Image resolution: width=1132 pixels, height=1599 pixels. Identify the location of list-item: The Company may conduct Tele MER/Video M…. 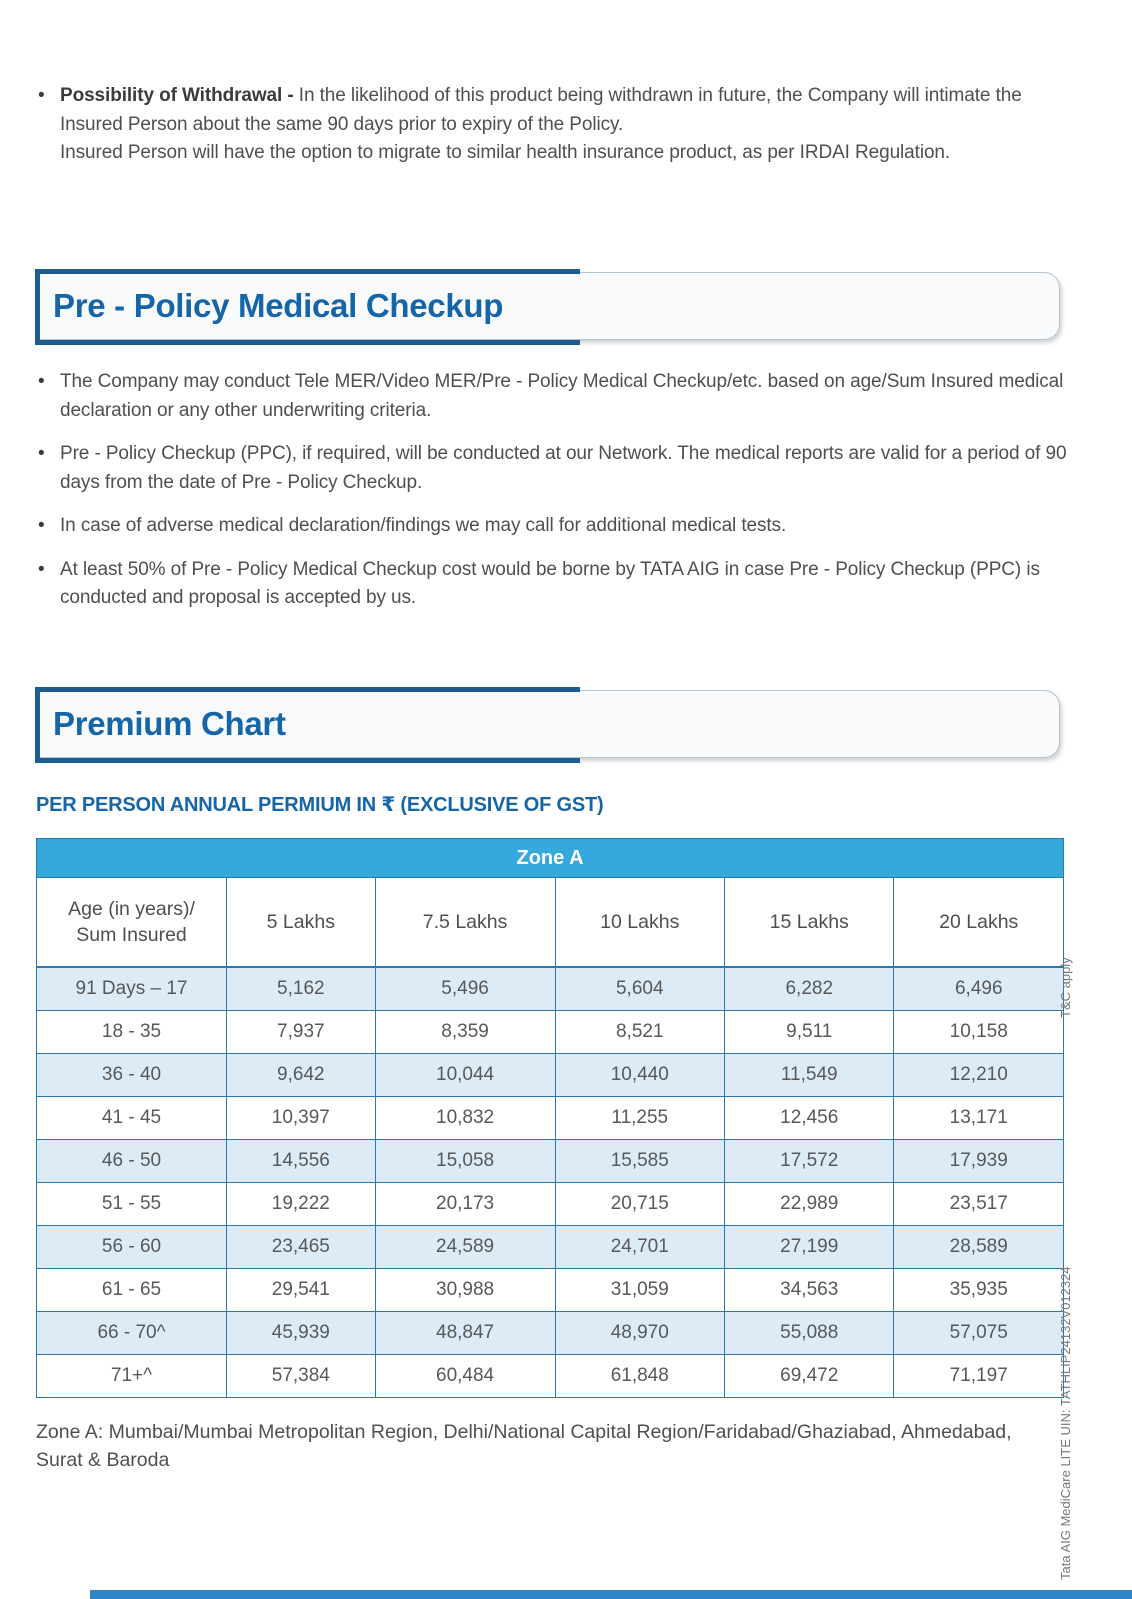
(554, 396).